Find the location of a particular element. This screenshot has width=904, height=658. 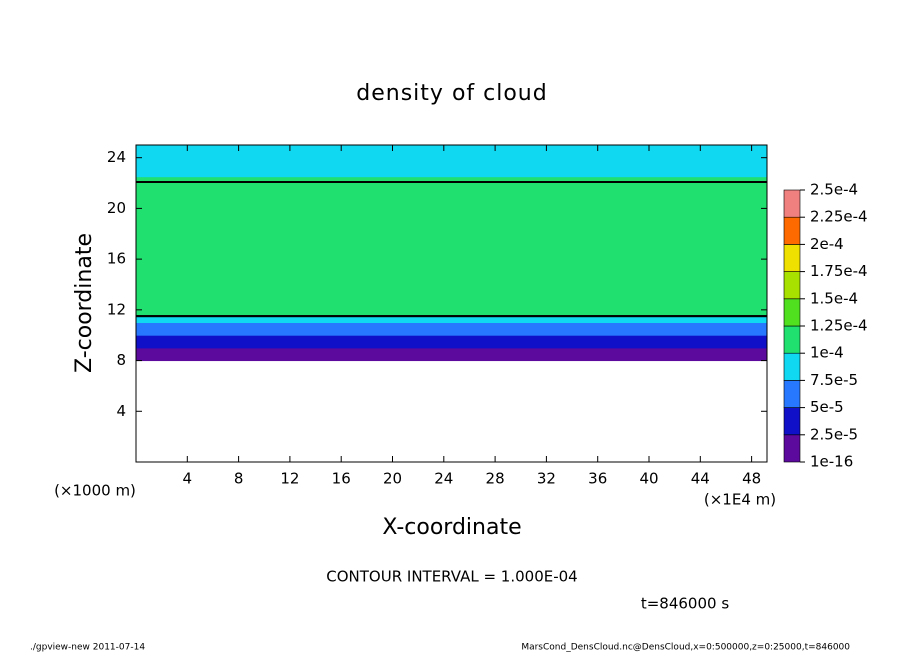

colorbar-label: 2.25e-4 is located at coordinates (839, 217).